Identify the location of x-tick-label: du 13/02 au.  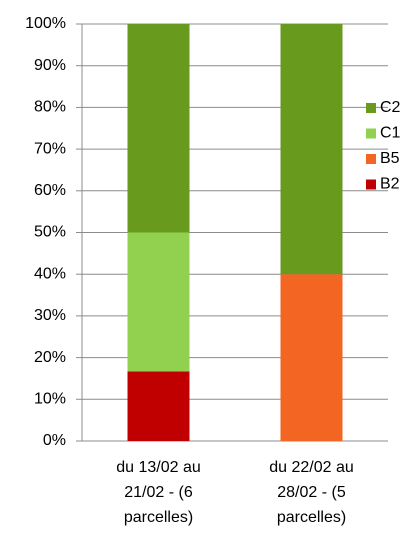
(158, 467).